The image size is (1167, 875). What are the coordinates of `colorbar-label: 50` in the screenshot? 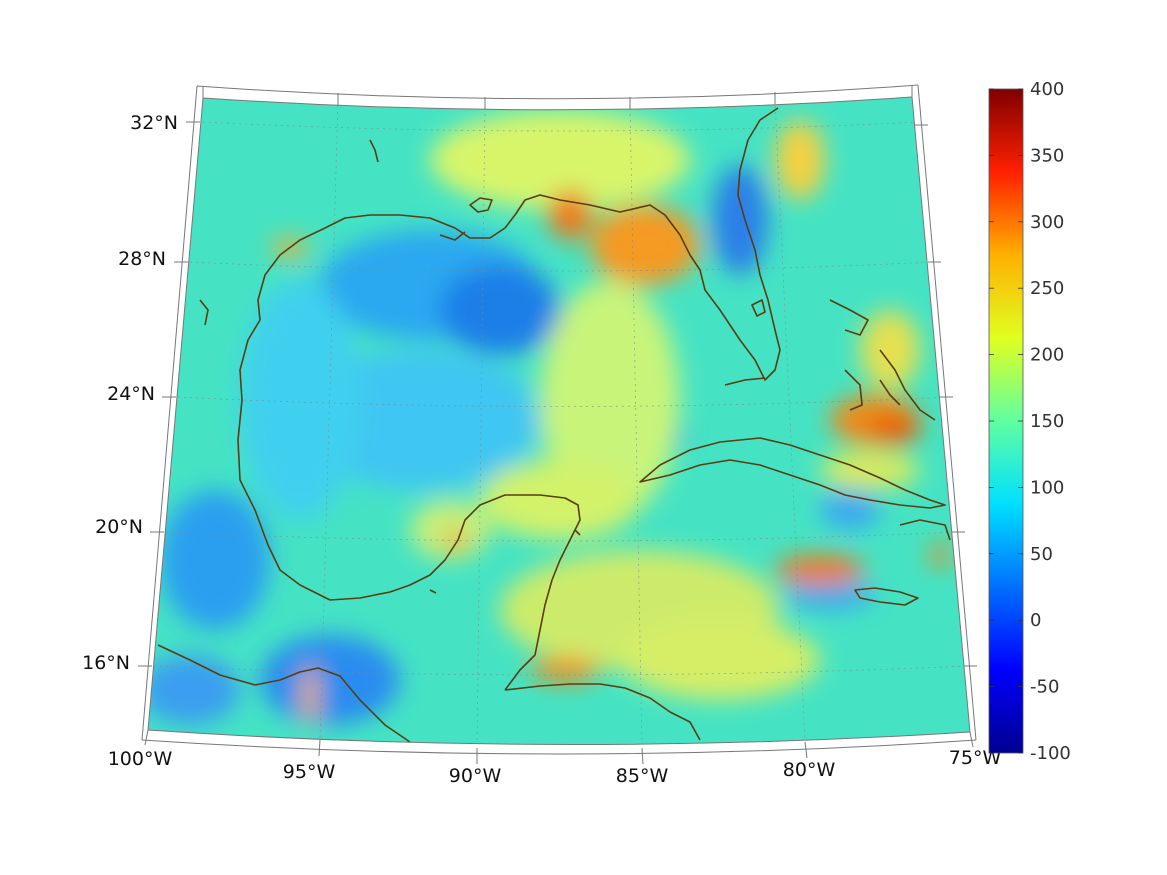 It's located at (1041, 554).